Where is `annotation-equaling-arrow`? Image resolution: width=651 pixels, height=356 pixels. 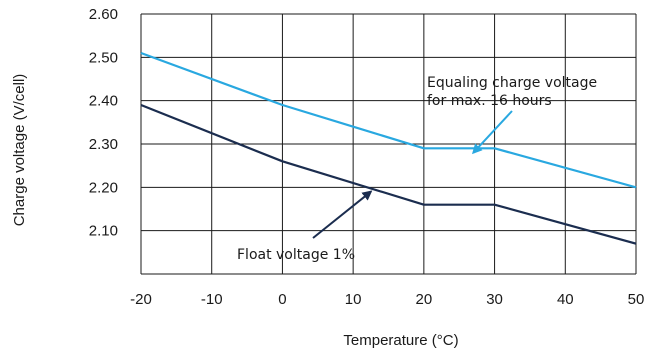
annotation-equaling-arrow is located at coordinates (492, 132).